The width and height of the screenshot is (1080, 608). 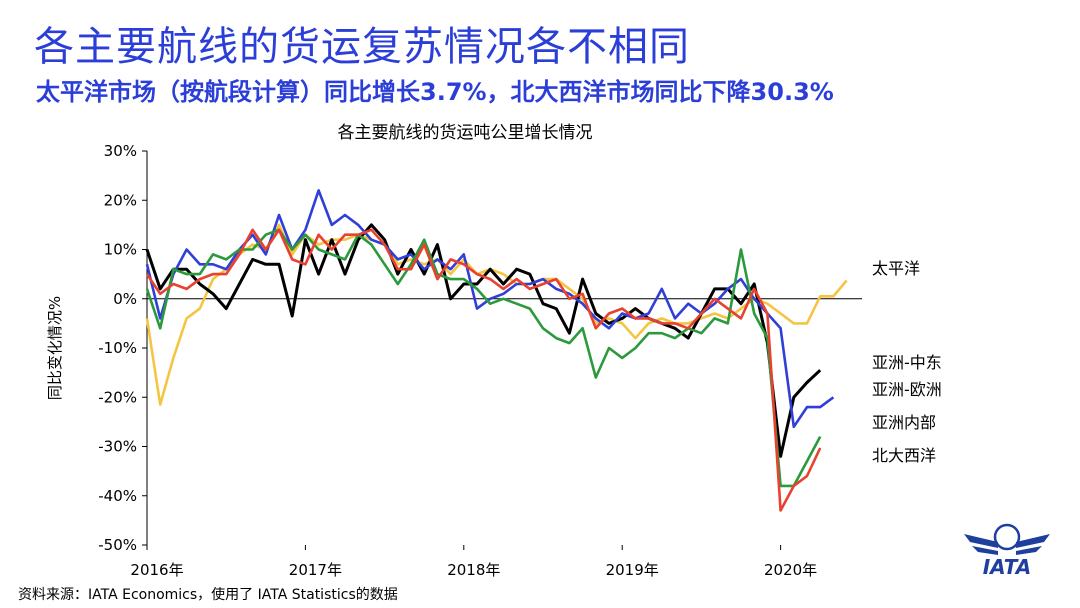 I want to click on series-label-pacific: 太平洋, so click(x=896, y=268).